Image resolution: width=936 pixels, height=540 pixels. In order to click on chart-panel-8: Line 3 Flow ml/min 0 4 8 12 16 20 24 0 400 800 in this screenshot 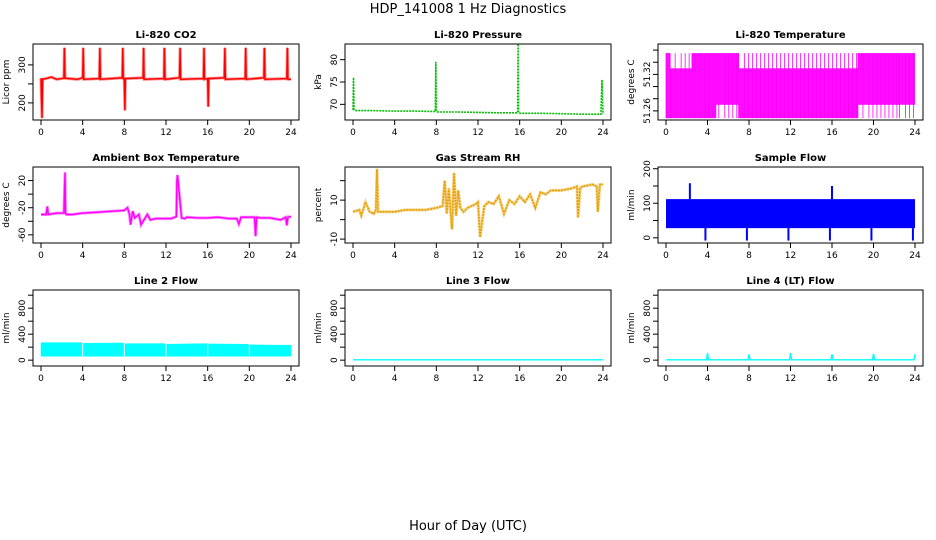, I will do `click(463, 330)`.